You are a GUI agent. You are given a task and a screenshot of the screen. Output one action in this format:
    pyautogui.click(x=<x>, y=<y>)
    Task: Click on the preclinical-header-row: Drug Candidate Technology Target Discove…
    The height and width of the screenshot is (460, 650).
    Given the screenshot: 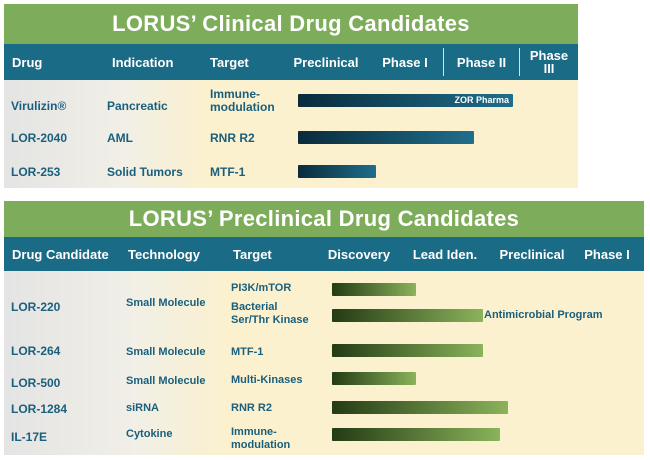 What is the action you would take?
    pyautogui.click(x=324, y=254)
    